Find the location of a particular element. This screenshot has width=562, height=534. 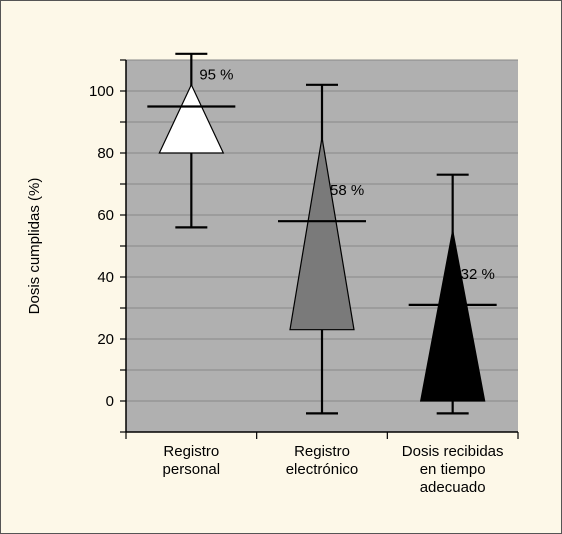

x-category-label: Dosis recibidas is located at coordinates (453, 451).